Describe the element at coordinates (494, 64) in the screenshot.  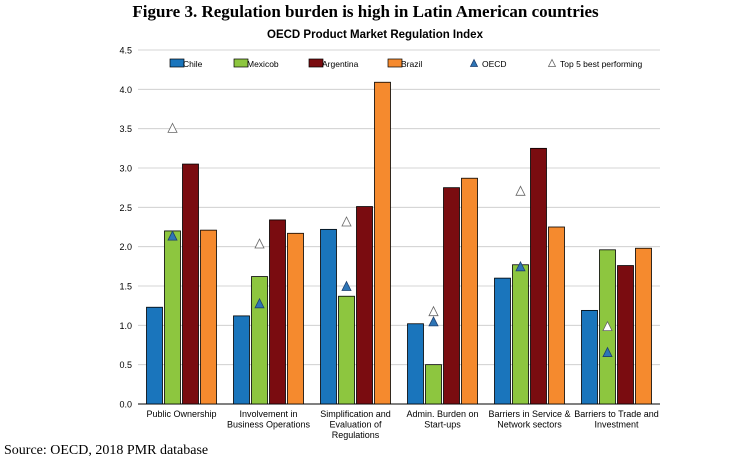
I see `legend-label: OECD` at that location.